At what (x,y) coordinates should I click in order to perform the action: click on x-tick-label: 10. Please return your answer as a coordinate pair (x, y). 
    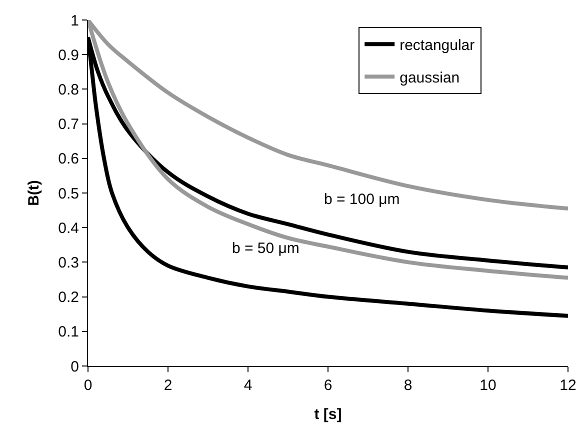
    Looking at the image, I should click on (488, 385).